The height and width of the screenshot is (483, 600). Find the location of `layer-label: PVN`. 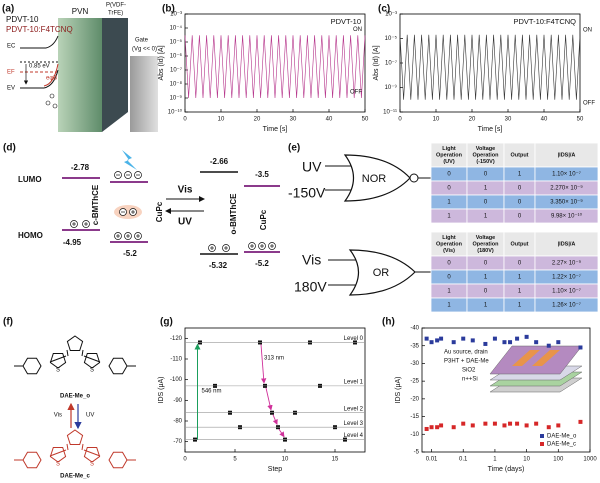

layer-label: PVN is located at coordinates (80, 11).